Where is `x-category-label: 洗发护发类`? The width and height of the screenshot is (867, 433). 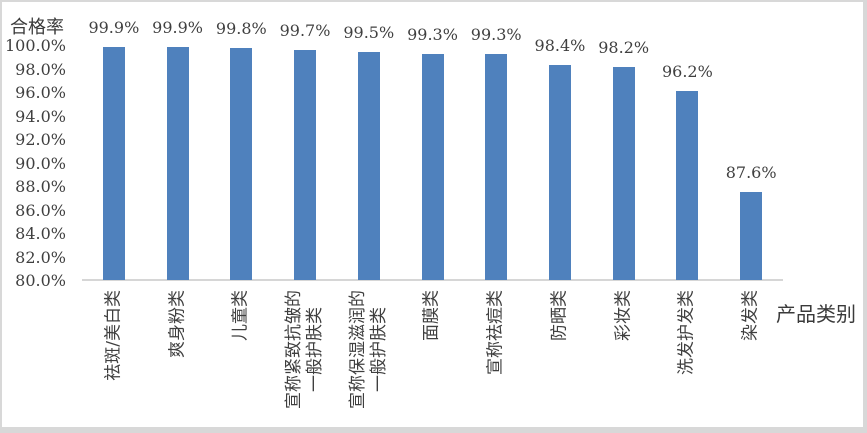
x-category-label: 洗发护发类 is located at coordinates (686, 332).